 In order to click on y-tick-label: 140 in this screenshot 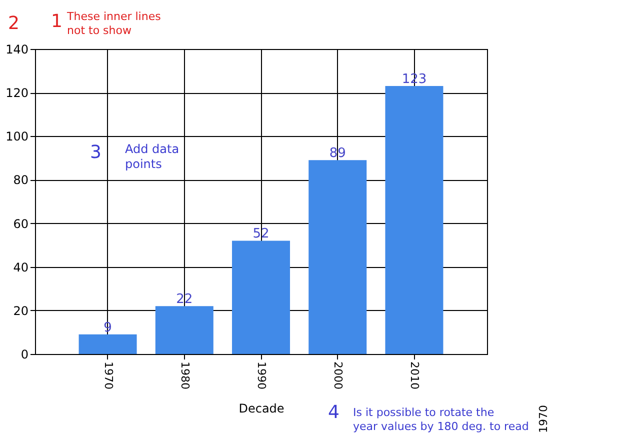, I will do `click(17, 49)`.